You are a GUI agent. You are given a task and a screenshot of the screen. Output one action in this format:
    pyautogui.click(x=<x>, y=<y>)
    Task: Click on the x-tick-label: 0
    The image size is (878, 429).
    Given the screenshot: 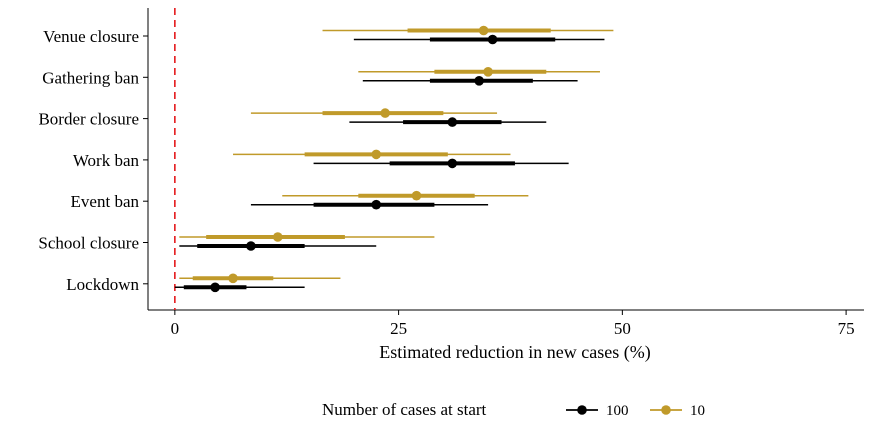 What is the action you would take?
    pyautogui.click(x=175, y=328)
    